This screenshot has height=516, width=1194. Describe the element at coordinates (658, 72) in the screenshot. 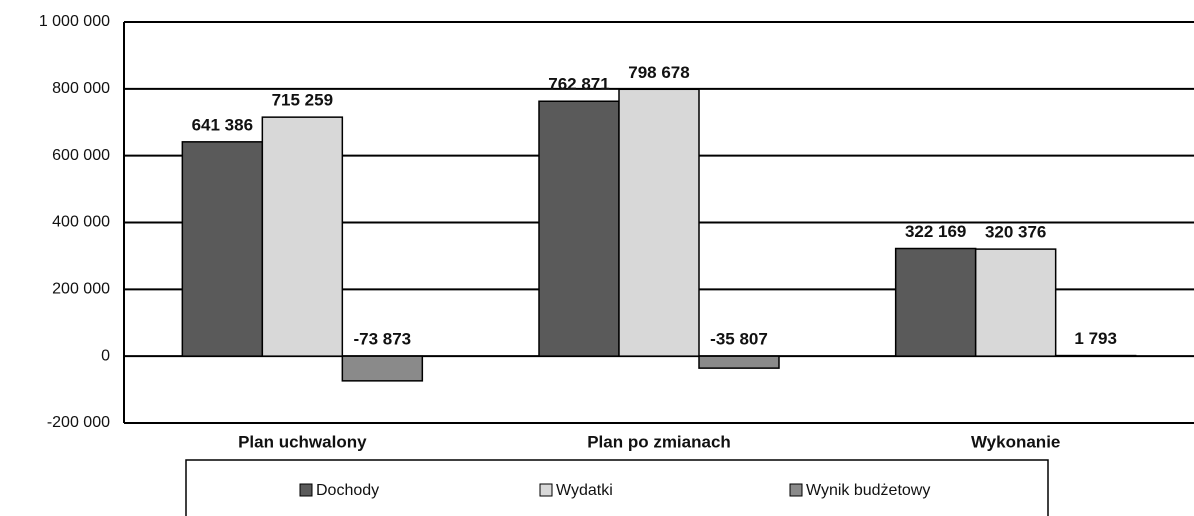

I see `value-label: 798 678` at that location.